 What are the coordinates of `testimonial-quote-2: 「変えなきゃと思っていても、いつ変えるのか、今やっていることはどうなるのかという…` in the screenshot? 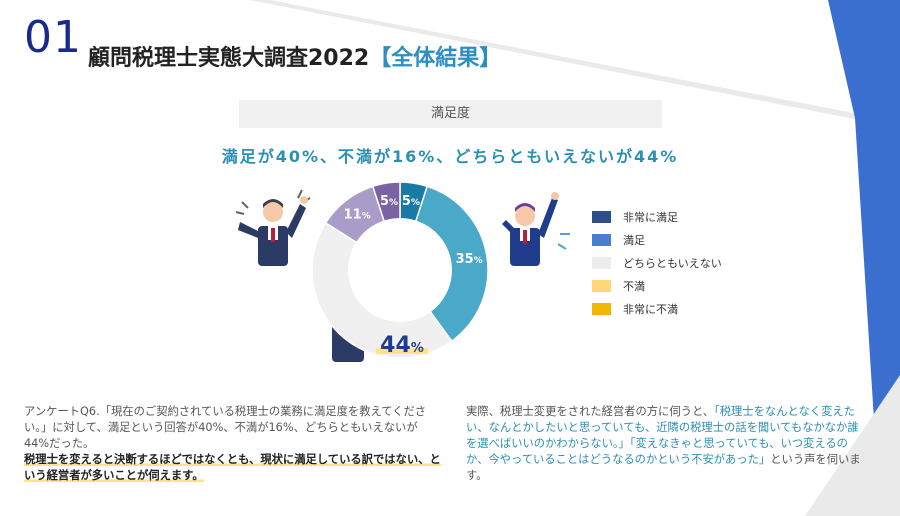 It's located at (657, 451).